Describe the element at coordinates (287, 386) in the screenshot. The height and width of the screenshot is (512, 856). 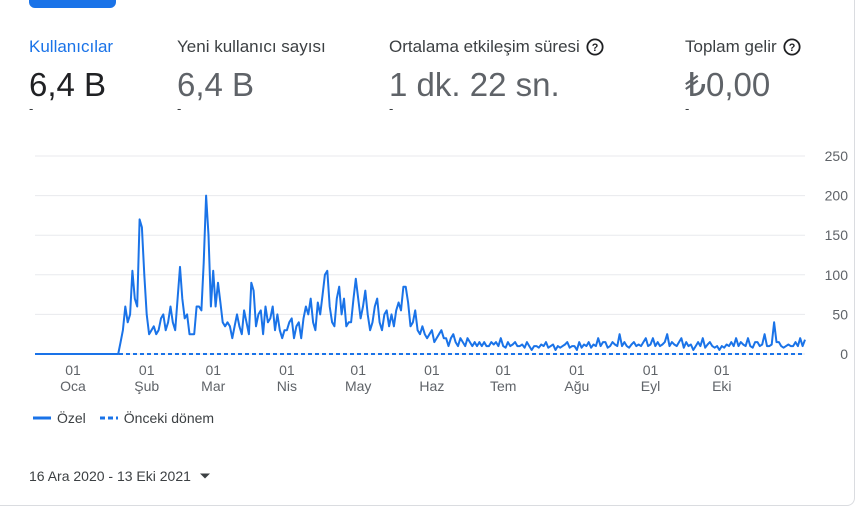
I see `x-tick-label-month: Nis` at that location.